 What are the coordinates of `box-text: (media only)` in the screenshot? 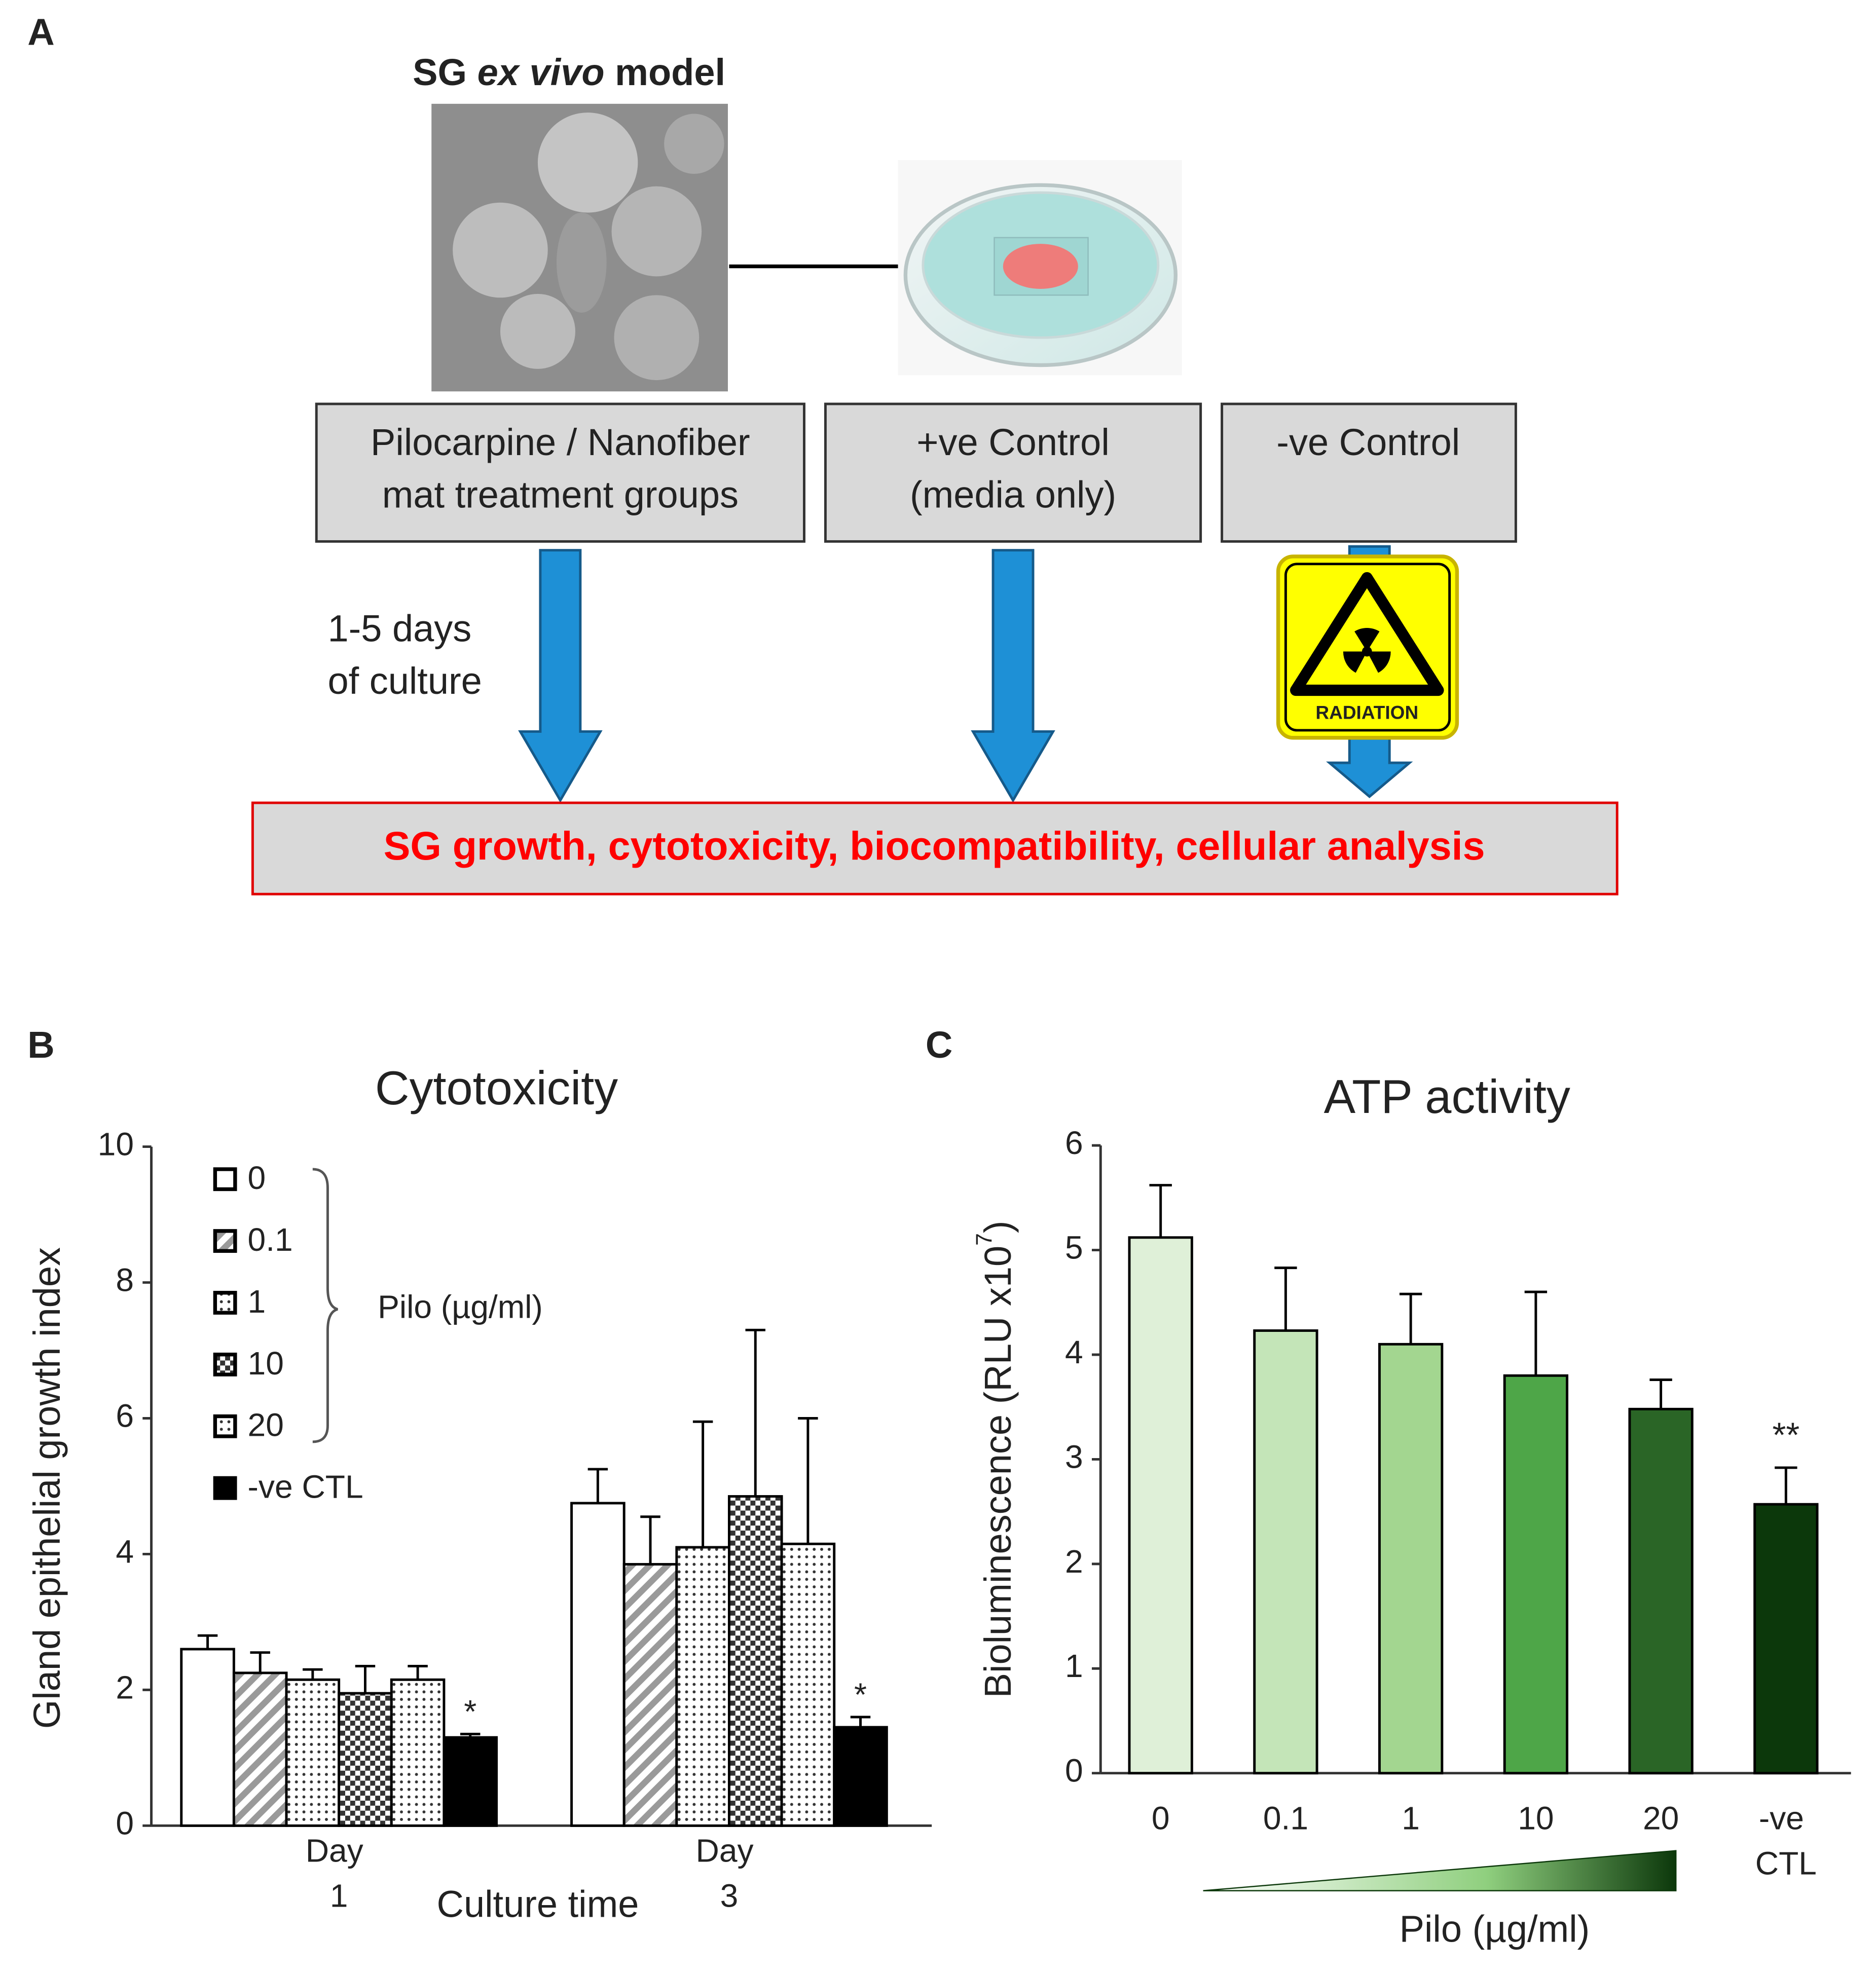 It's located at (1013, 495).